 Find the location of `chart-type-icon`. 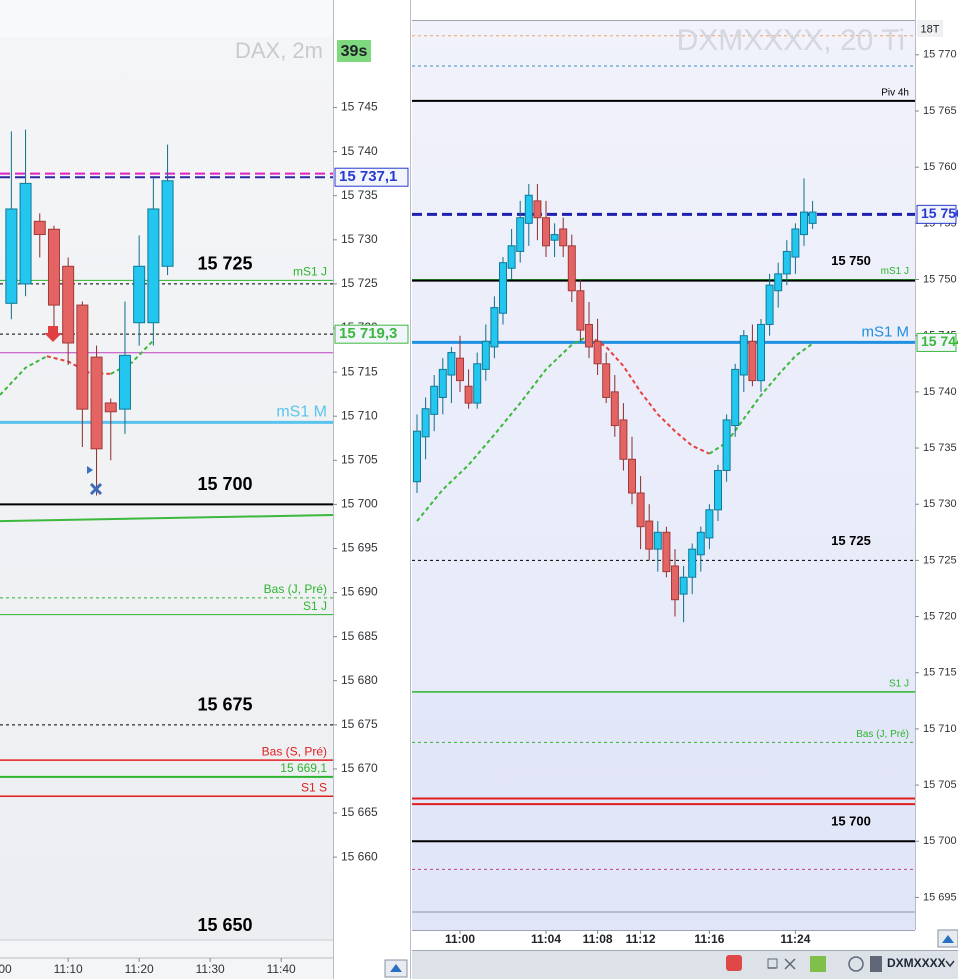

chart-type-icon is located at coordinates (818, 964).